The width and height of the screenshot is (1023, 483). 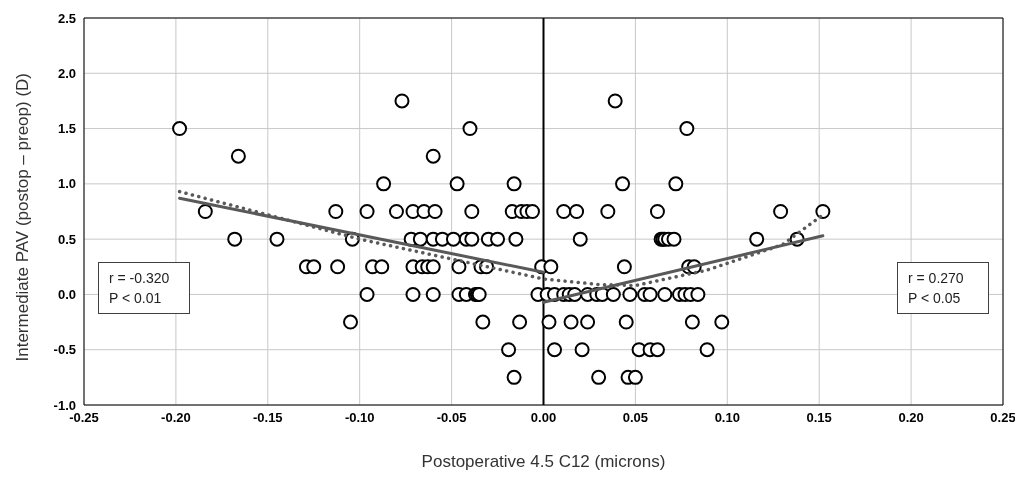 I want to click on y-tick-label: -1.0, so click(x=64, y=405).